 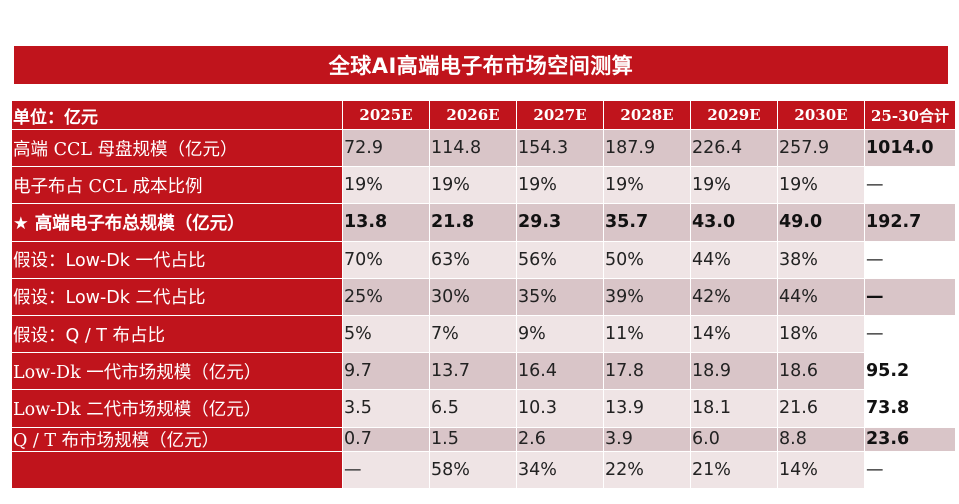 What do you see at coordinates (910, 371) in the screenshot?
I see `total-cell: 95.2` at bounding box center [910, 371].